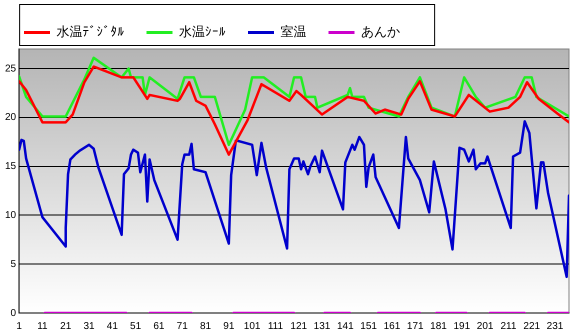  I want to click on x-tick-label: 181, so click(439, 326).